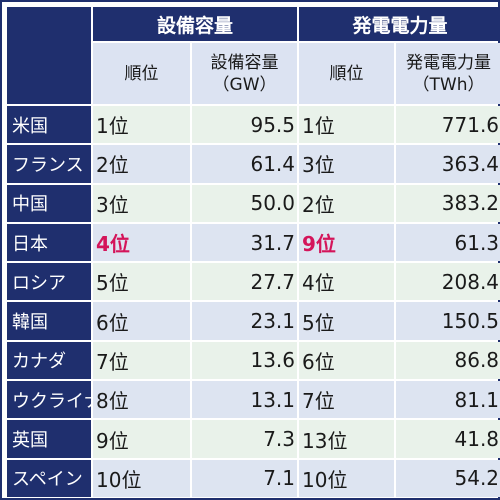 Image resolution: width=500 pixels, height=500 pixels. I want to click on country-cell: フランス, so click(49, 164).